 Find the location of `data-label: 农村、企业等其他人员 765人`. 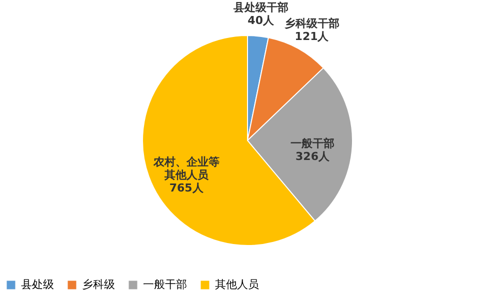

data-label: 农村、企业等其他人员 765人 is located at coordinates (186, 175).